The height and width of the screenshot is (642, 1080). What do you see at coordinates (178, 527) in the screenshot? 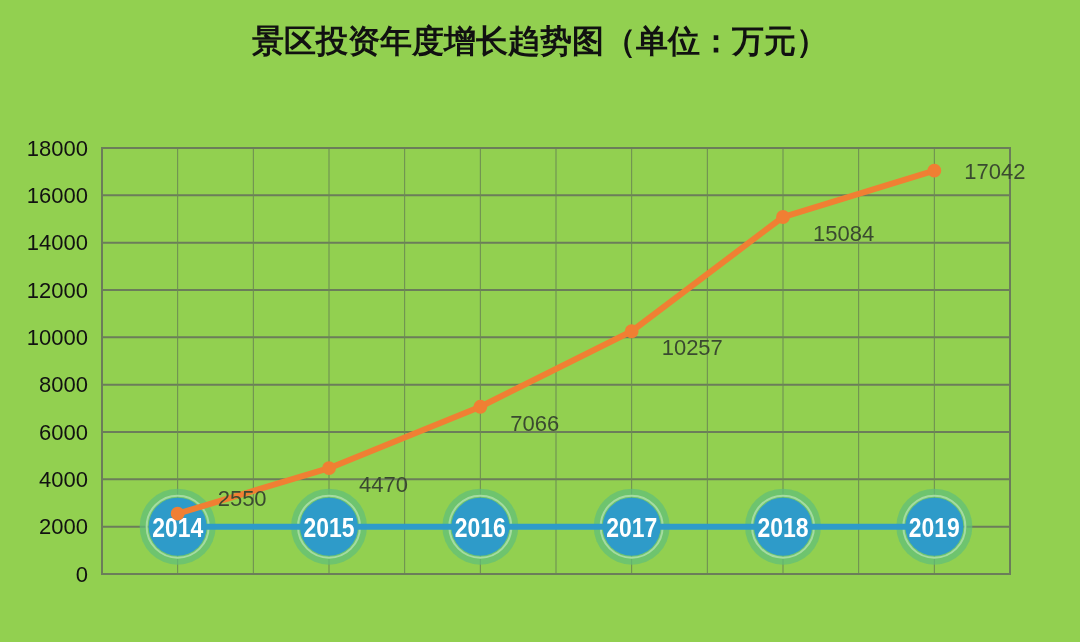
I see `x-tick-label: 2014` at bounding box center [178, 527].